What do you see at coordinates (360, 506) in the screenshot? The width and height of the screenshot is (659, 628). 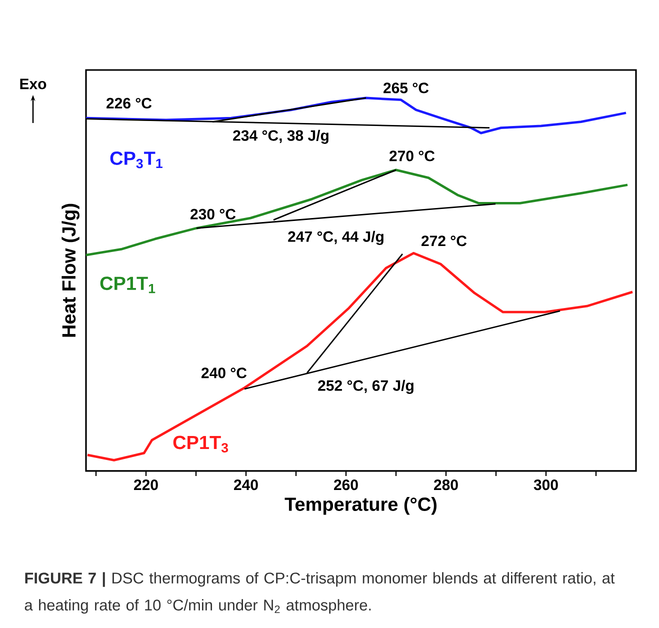 I see `x-axis-title: Temperature (°C)` at bounding box center [360, 506].